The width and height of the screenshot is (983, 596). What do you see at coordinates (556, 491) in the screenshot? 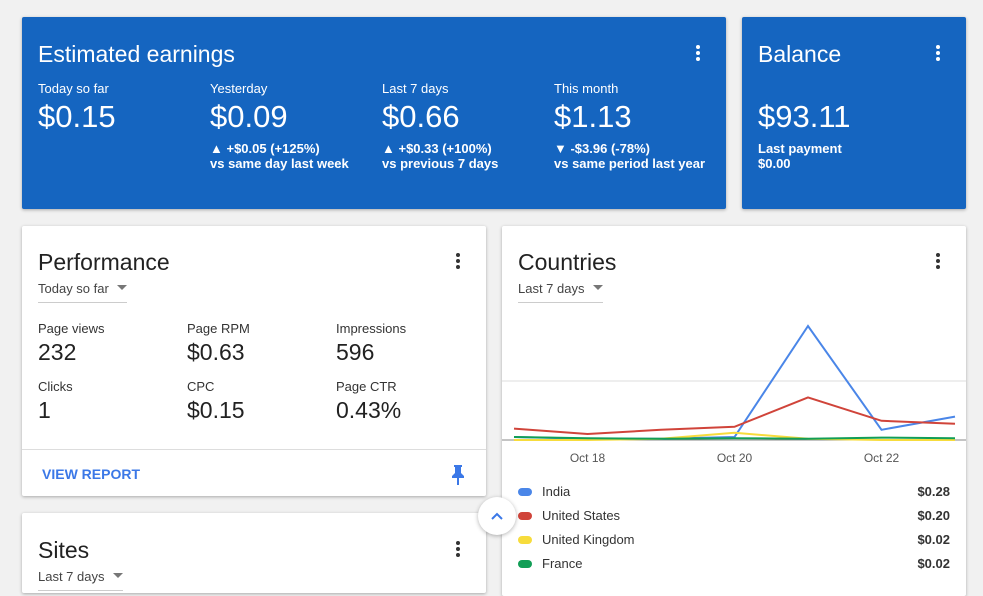
I see `legend-label: India` at bounding box center [556, 491].